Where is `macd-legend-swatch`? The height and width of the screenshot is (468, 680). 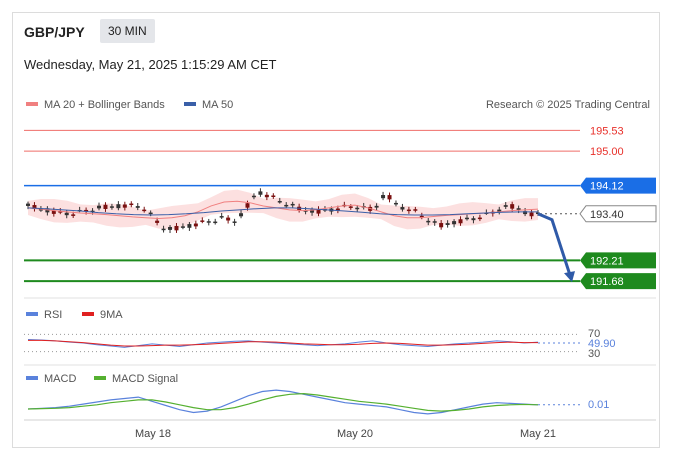
macd-legend-swatch is located at coordinates (32, 378).